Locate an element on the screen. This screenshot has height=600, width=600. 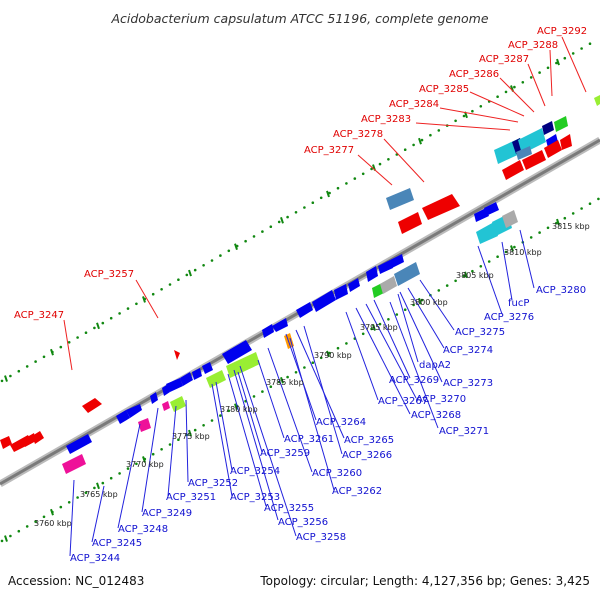
gene-label: ACP_3256 is located at coordinates (303, 522).